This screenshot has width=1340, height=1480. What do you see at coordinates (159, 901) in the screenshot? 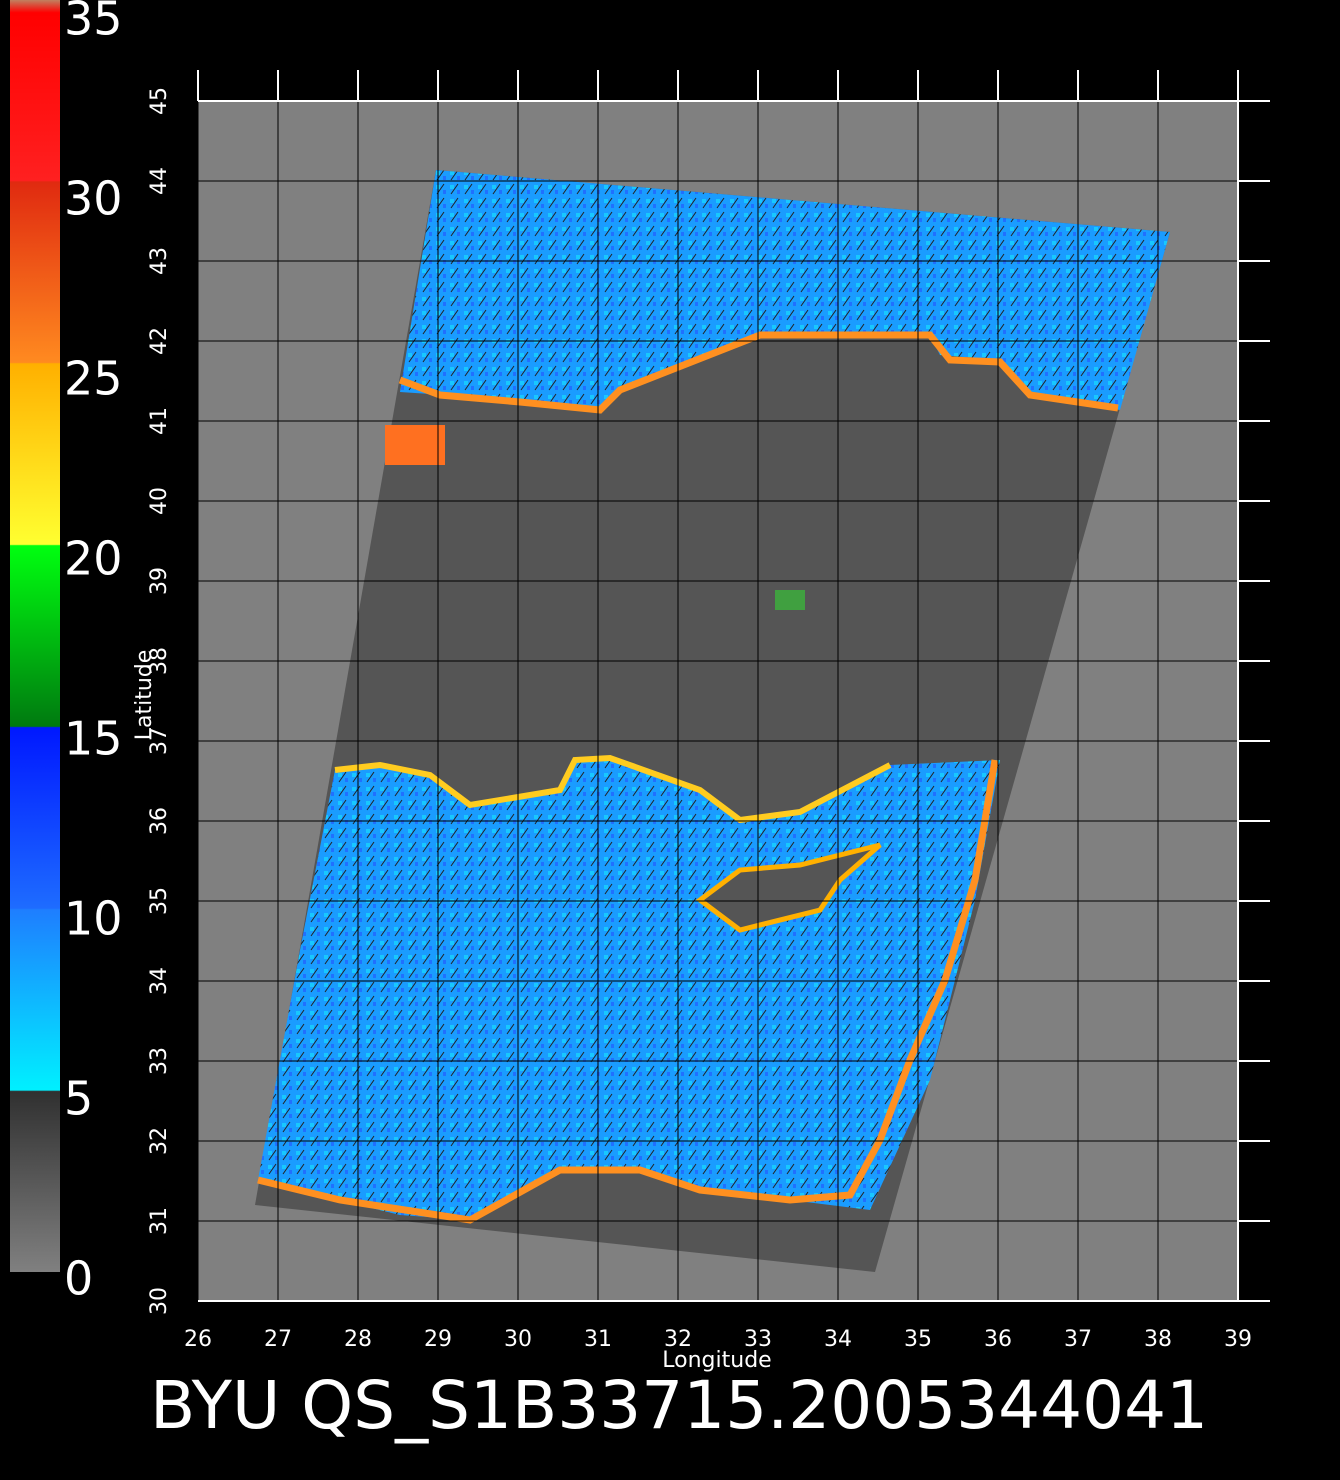
I see `y-tick-label: 35` at bounding box center [159, 901].